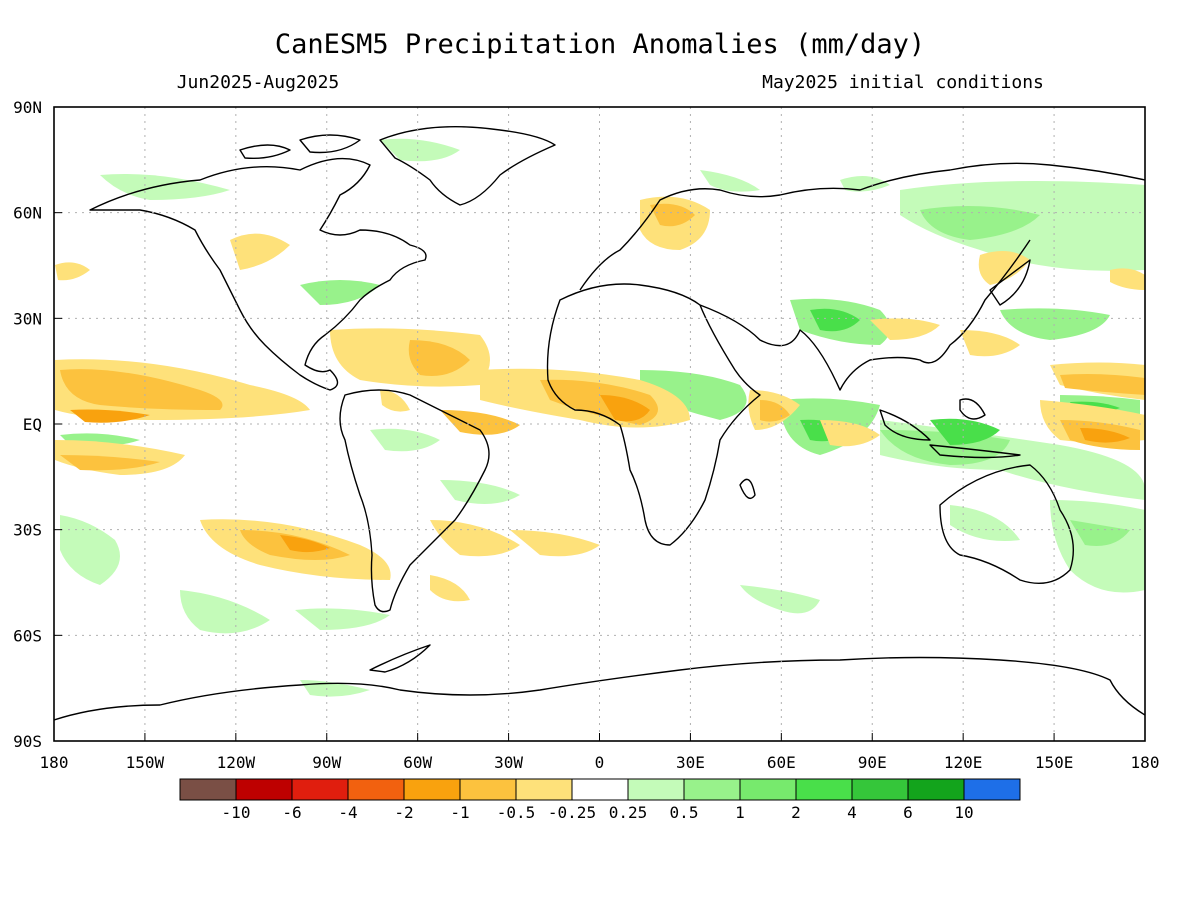 This screenshot has height=900, width=1200. What do you see at coordinates (963, 812) in the screenshot?
I see `colorbar-label: 10` at bounding box center [963, 812].